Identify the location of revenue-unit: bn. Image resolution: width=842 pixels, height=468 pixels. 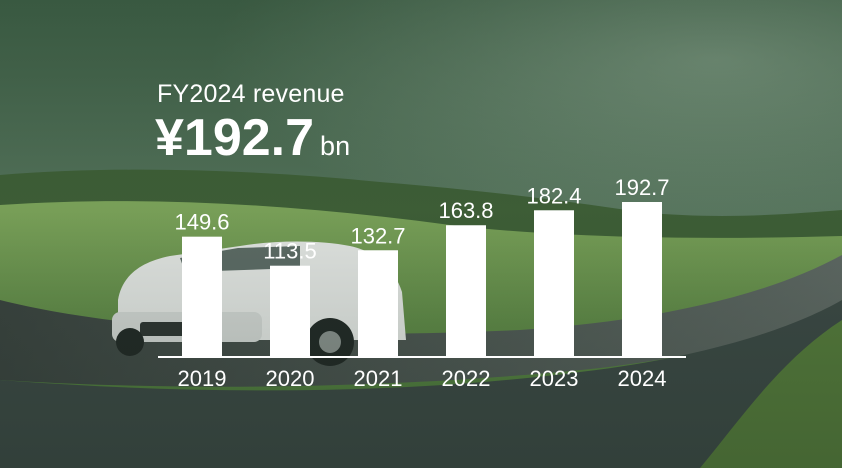
(335, 146).